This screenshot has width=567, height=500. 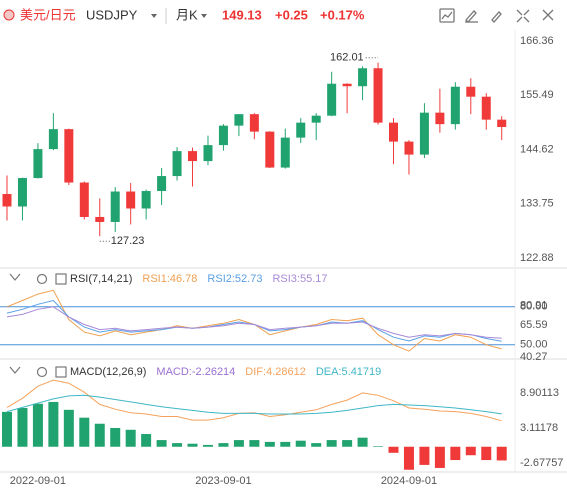 What do you see at coordinates (471, 16) in the screenshot?
I see `draw-button` at bounding box center [471, 16].